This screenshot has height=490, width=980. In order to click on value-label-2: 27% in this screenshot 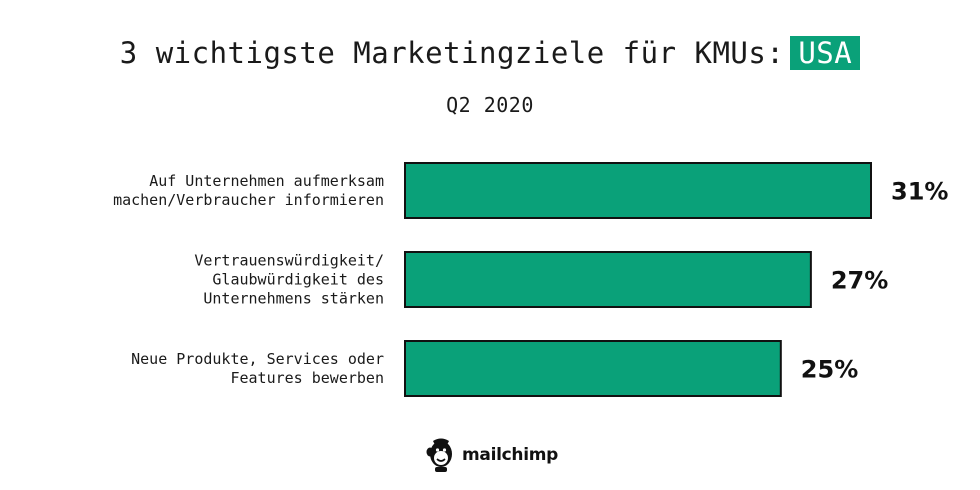, I will do `click(859, 281)`.